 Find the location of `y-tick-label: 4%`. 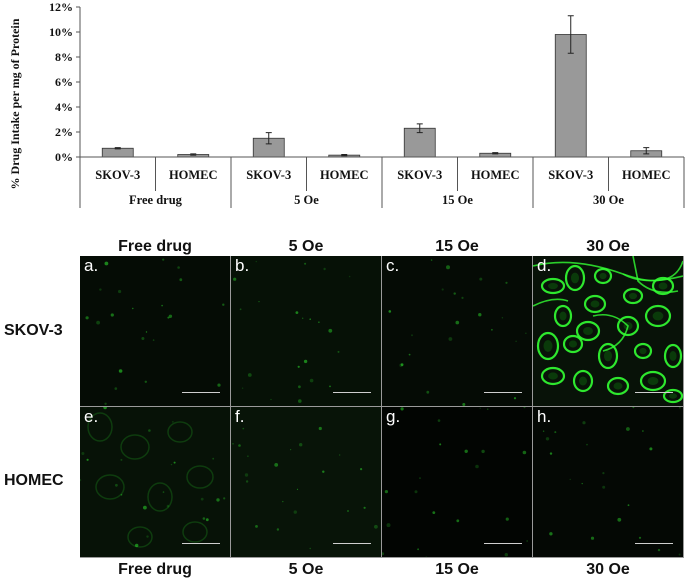

y-tick-label: 4% is located at coordinates (64, 107).